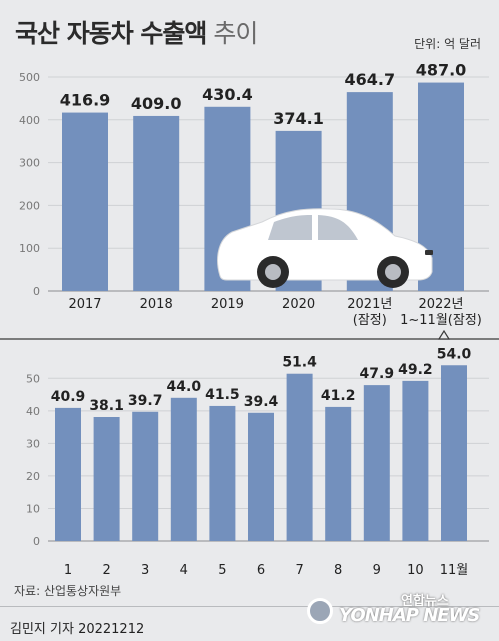  What do you see at coordinates (447, 44) in the screenshot?
I see `unit-label: 단위: 억 달러` at bounding box center [447, 44].